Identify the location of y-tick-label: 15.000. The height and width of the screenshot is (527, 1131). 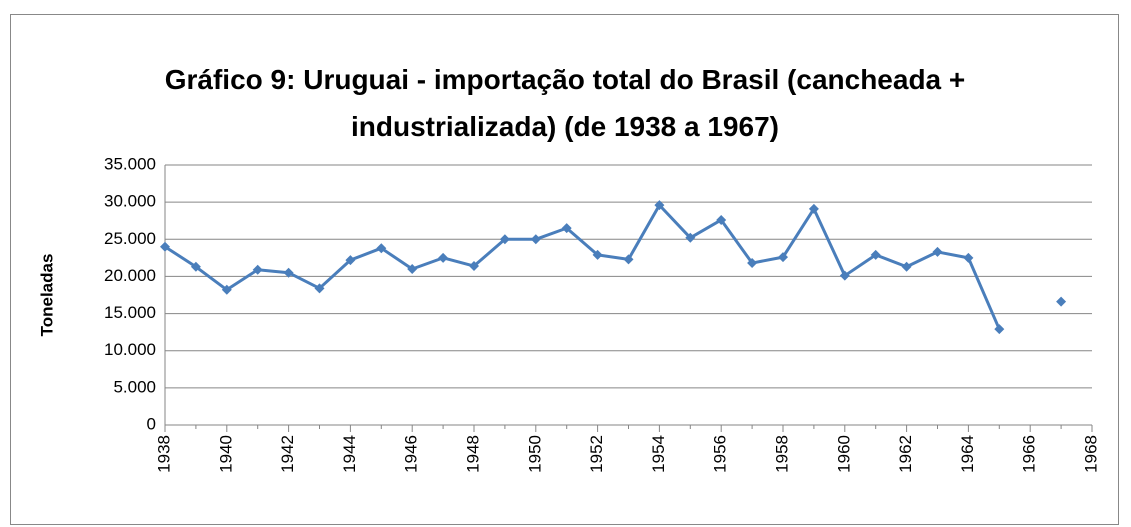
(130, 312).